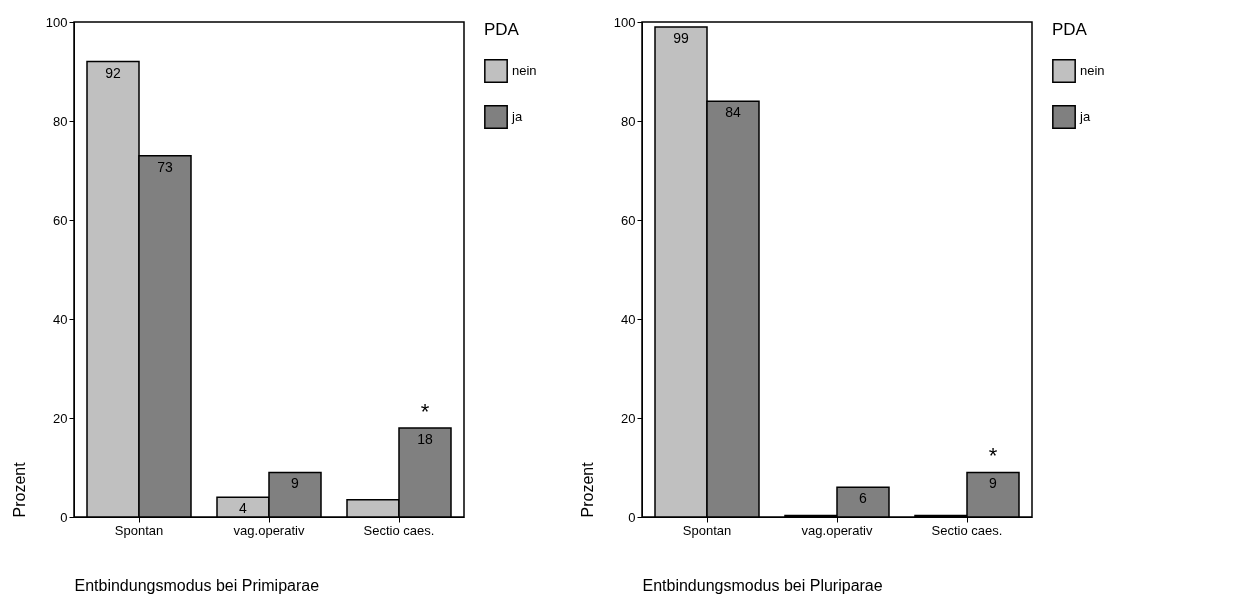  Describe the element at coordinates (762, 585) in the screenshot. I see `x-axis-title: Entbindungsmodus bei Pluriparae` at that location.